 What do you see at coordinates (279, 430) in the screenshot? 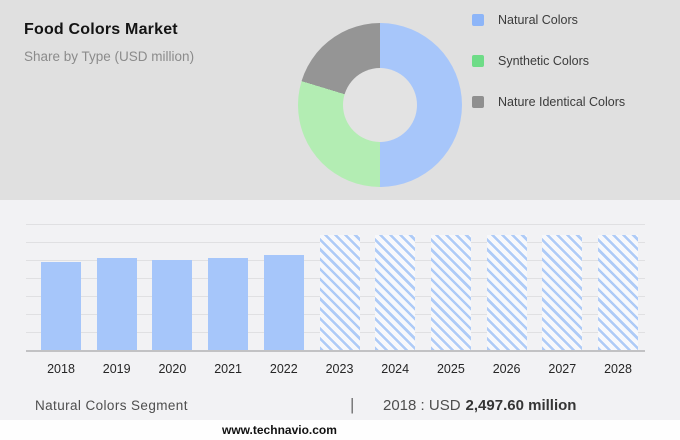
I see `footer-url: www.technavio.com` at bounding box center [279, 430].